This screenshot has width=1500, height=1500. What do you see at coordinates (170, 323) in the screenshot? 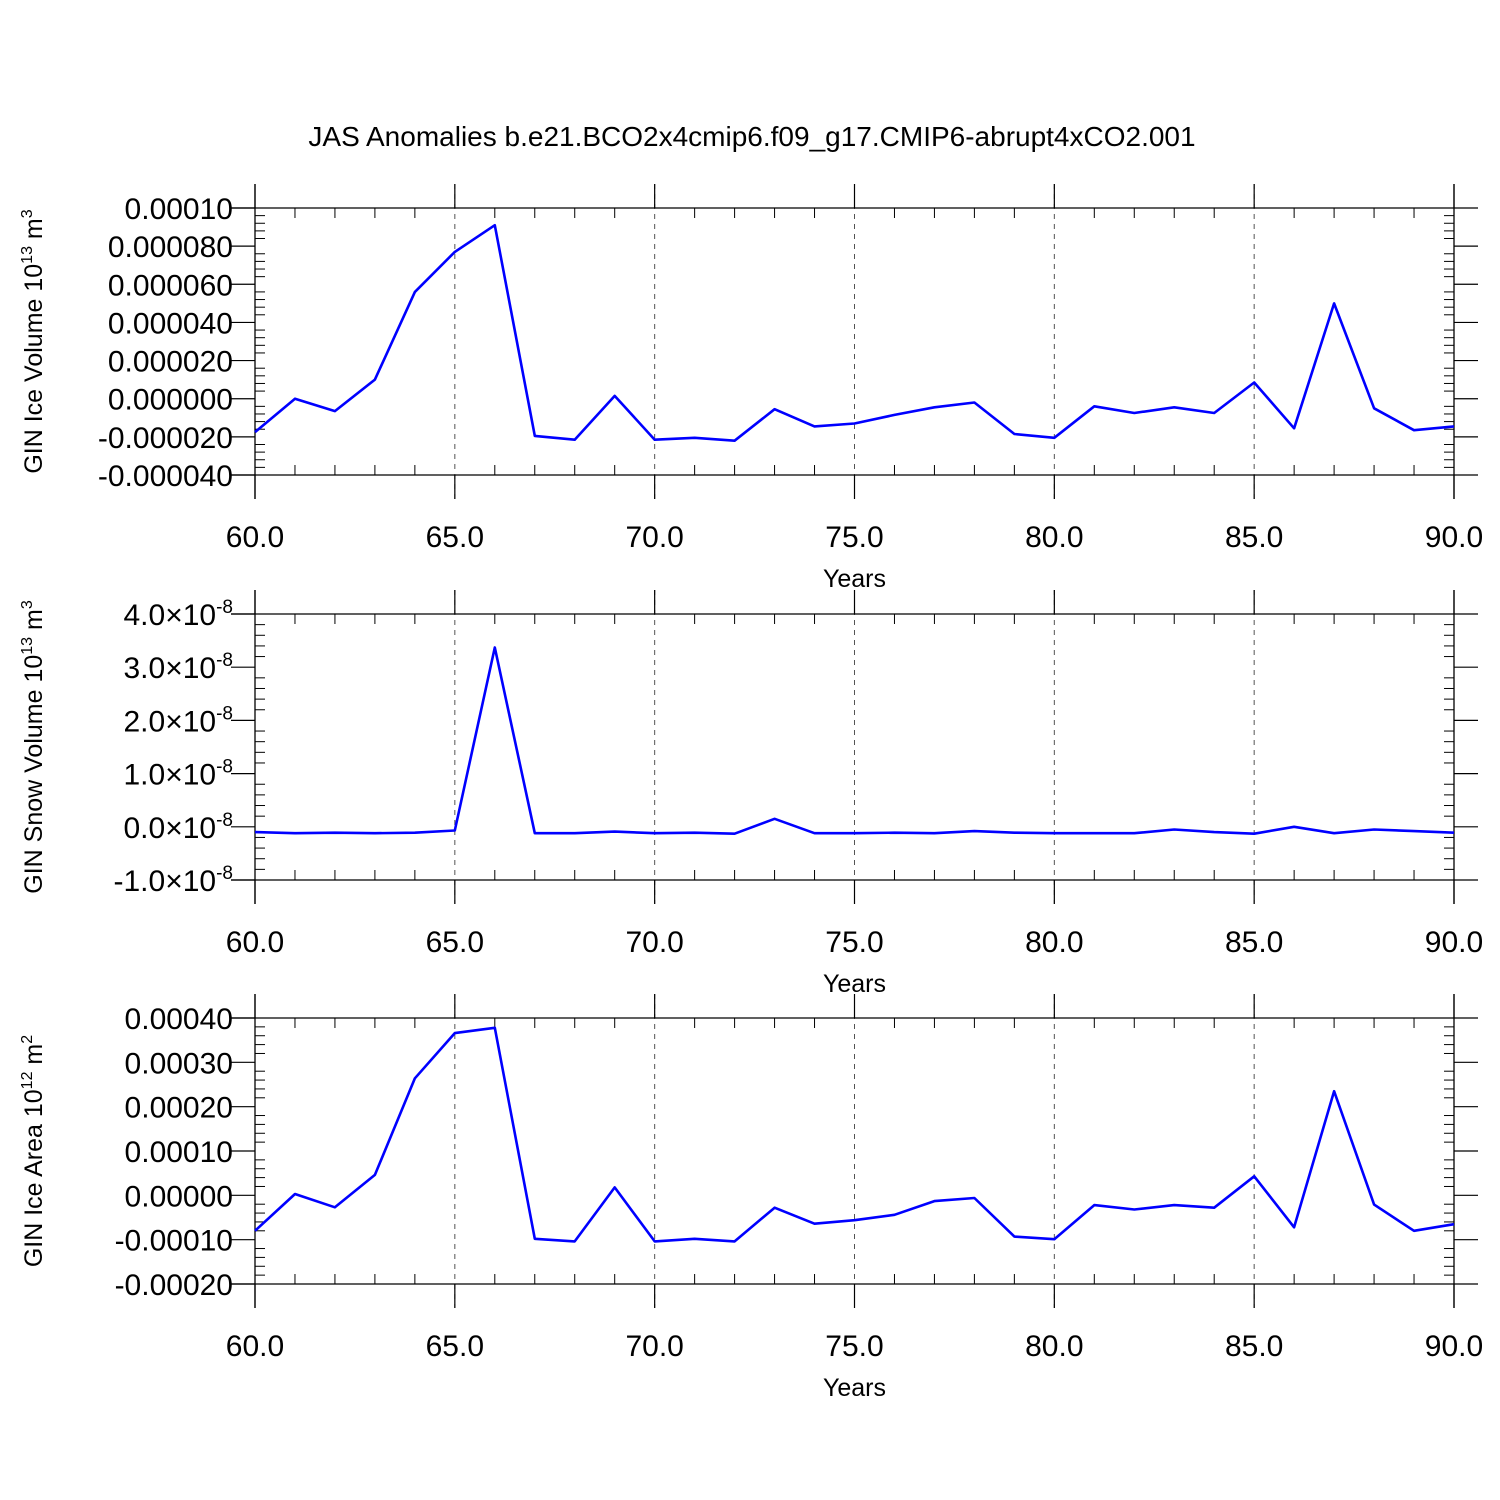
I see `y-tick-label: 0.000040` at bounding box center [170, 323].